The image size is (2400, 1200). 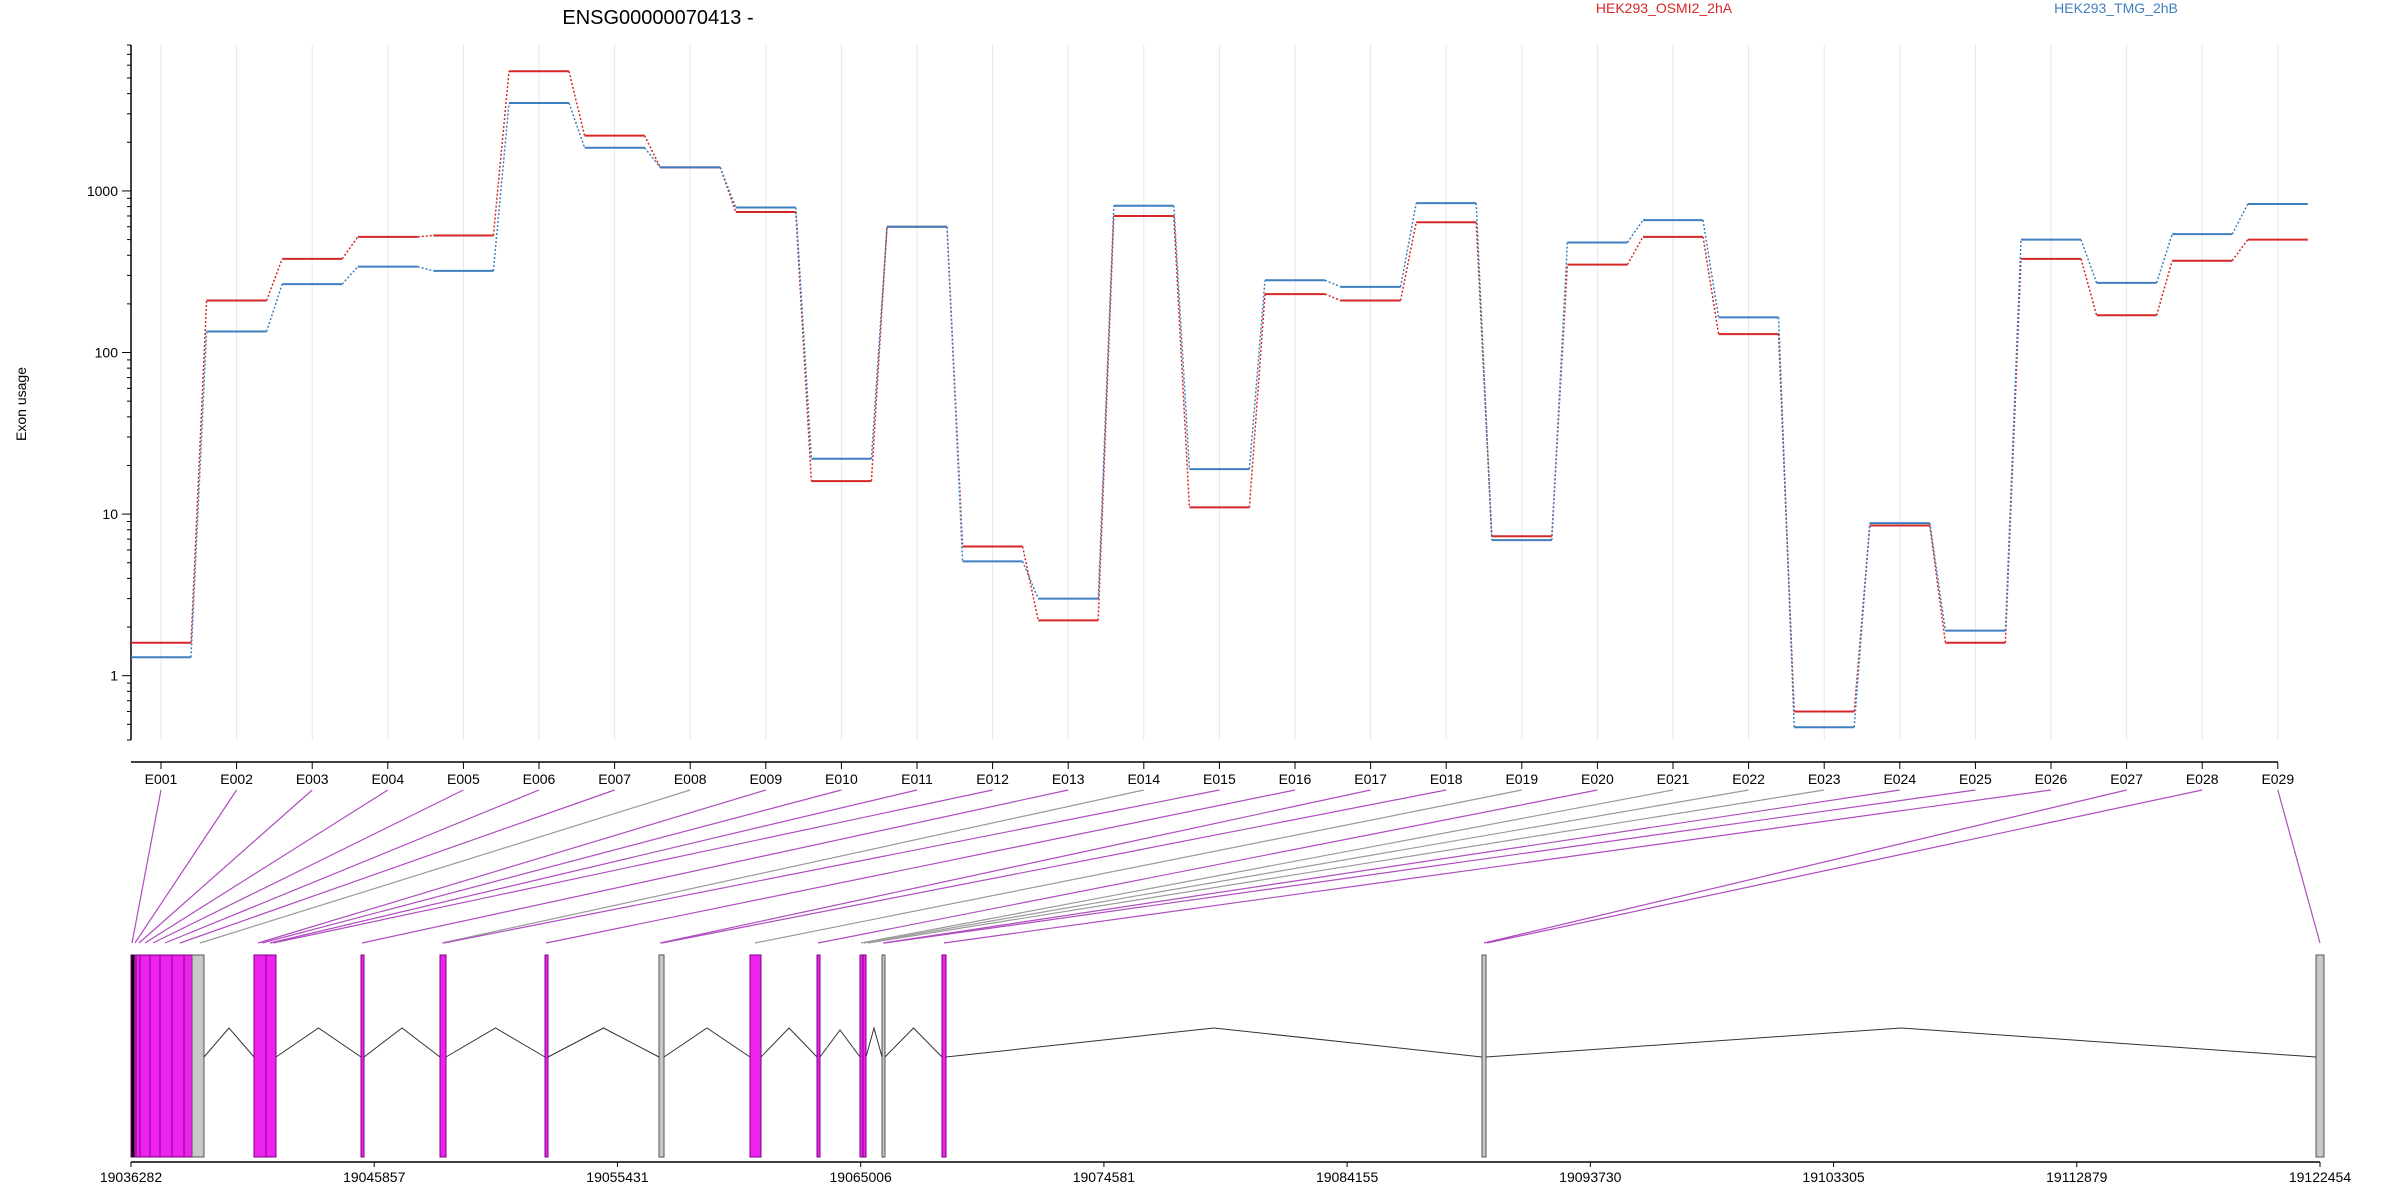 What do you see at coordinates (841, 779) in the screenshot?
I see `x-tick-label: E010` at bounding box center [841, 779].